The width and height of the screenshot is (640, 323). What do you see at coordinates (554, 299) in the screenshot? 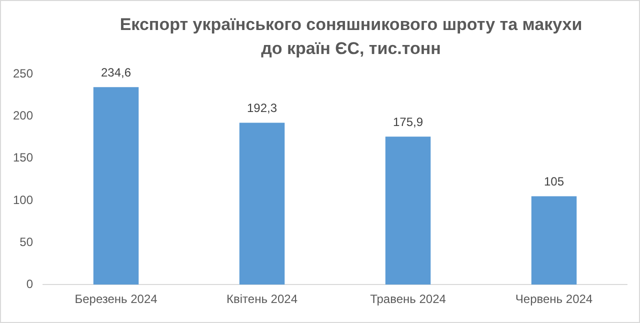
I see `x-tick-label: Червень 2024` at bounding box center [554, 299].